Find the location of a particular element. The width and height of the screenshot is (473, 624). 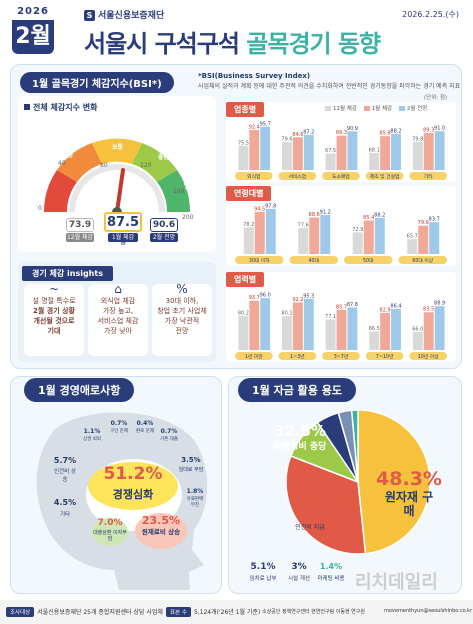

category-label: 3~7년 is located at coordinates (341, 356).